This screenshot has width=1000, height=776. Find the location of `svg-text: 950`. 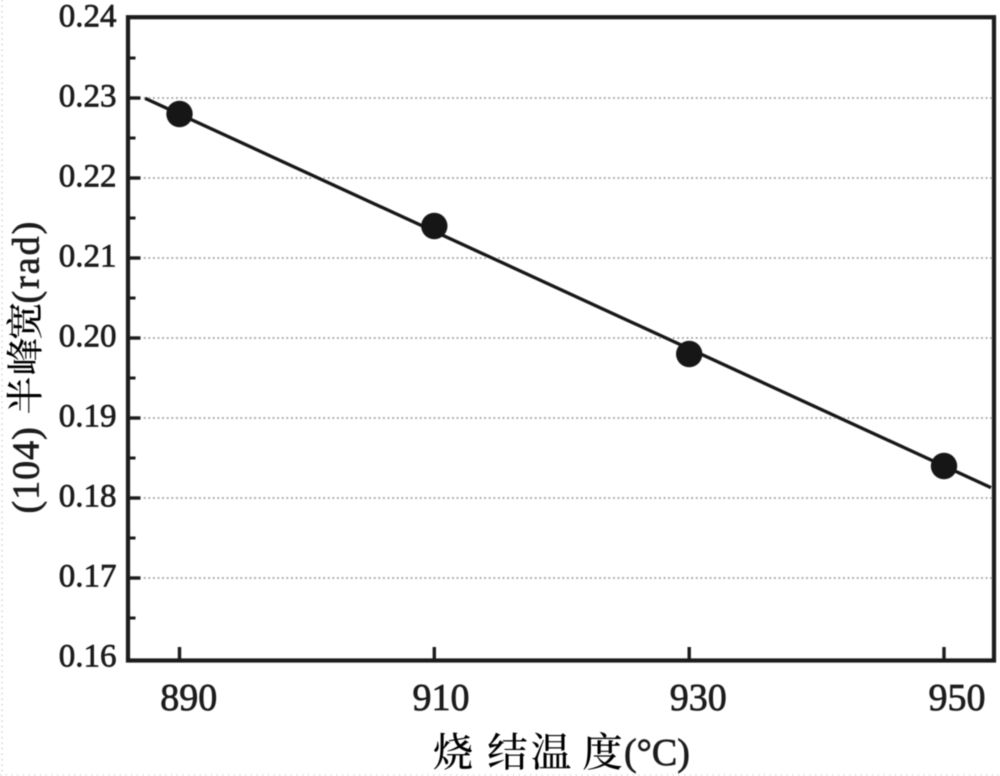

svg-text: 950 is located at coordinates (957, 698).